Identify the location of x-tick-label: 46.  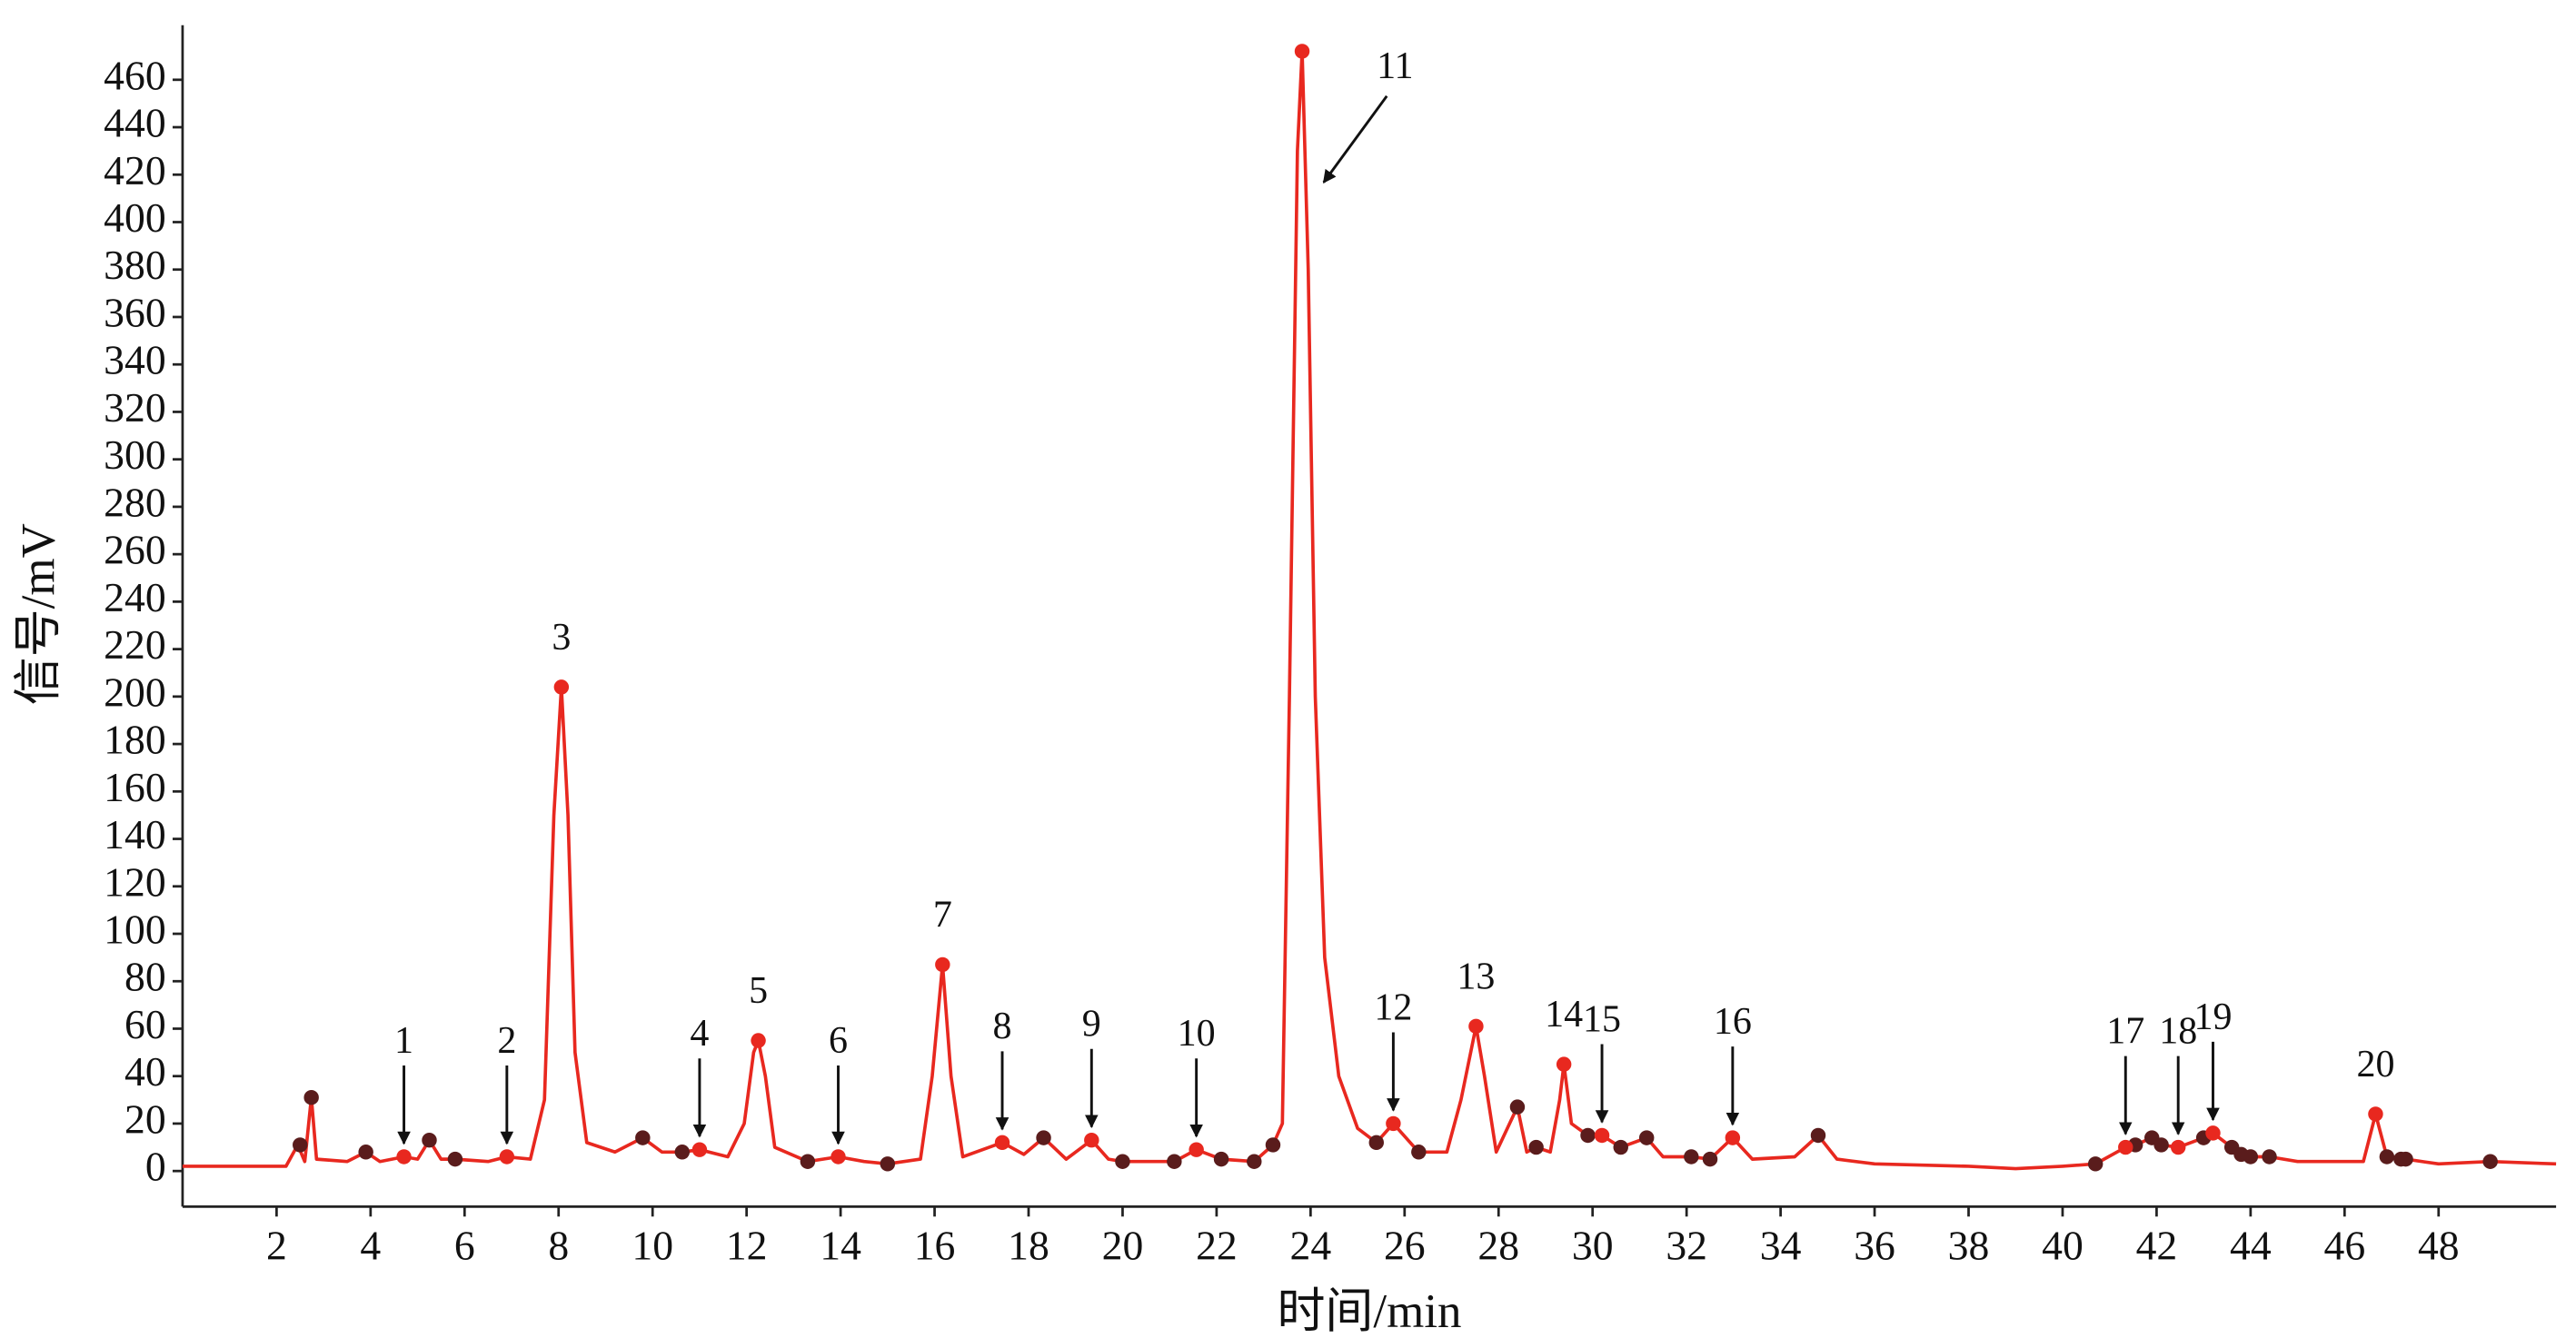
(2344, 1245).